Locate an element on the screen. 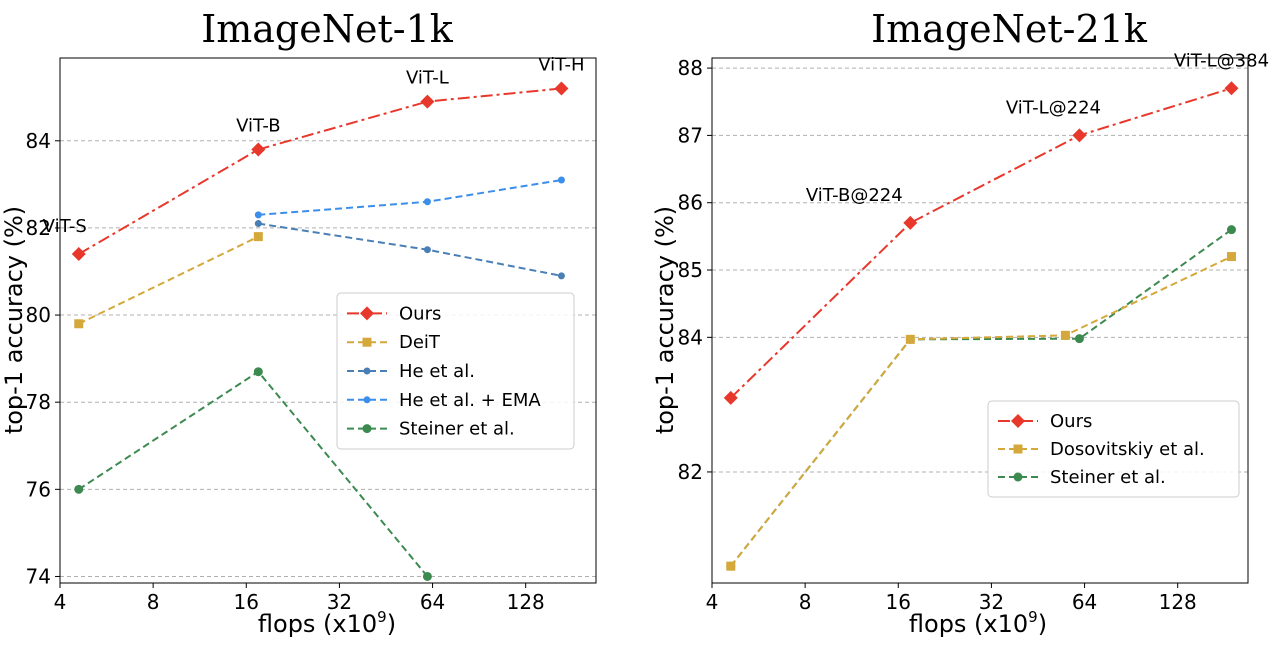 The height and width of the screenshot is (662, 1272). point-annotation: ViT-H is located at coordinates (561, 64).